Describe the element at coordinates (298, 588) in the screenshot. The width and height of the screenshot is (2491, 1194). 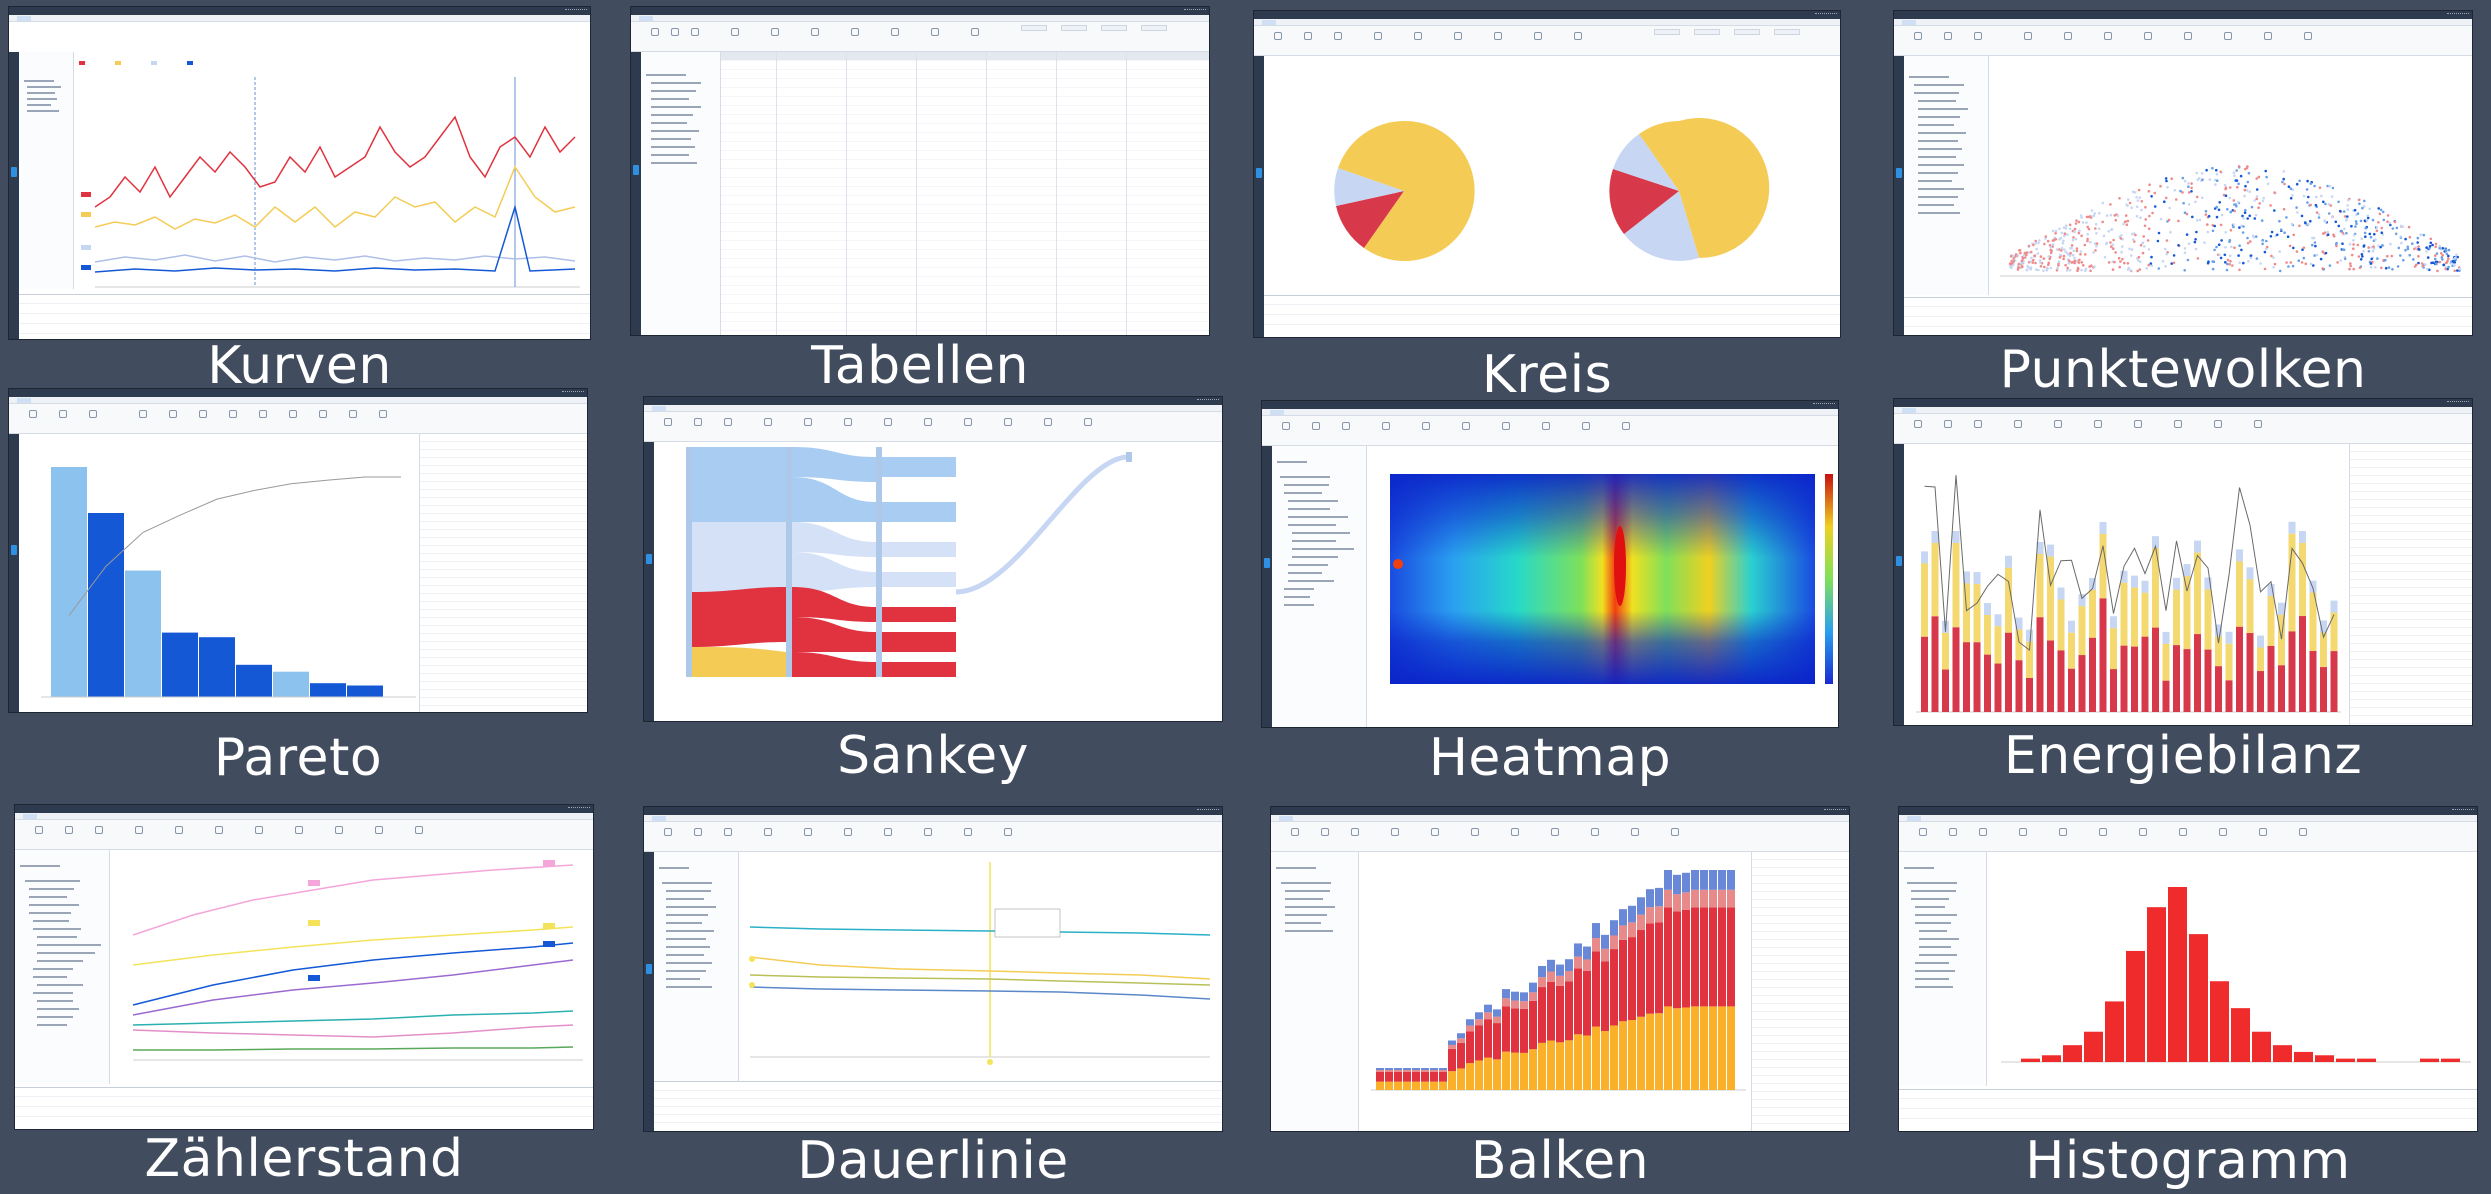
I see `tile-pareto: Pareto` at that location.